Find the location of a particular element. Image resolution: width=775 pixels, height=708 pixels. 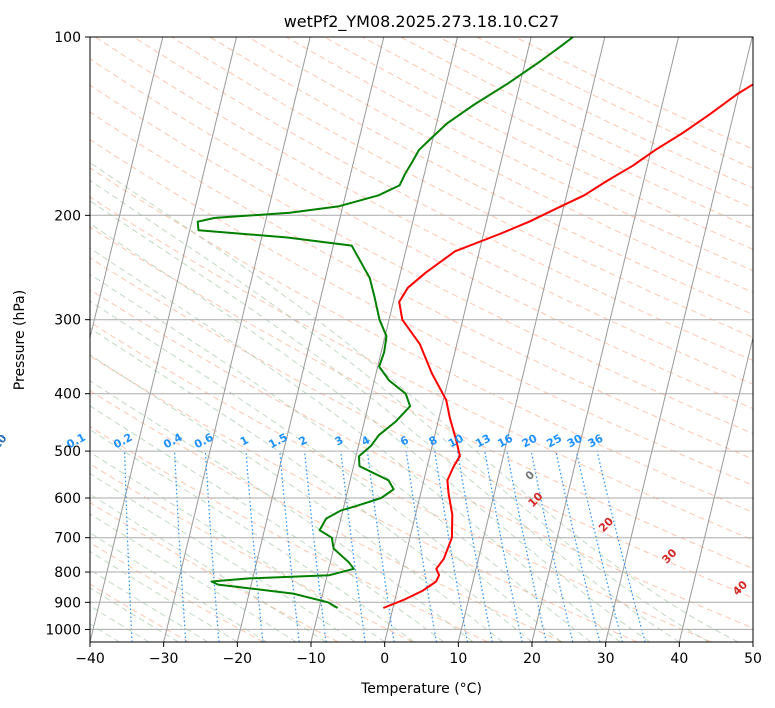

x-tick-label: −20 is located at coordinates (238, 659).